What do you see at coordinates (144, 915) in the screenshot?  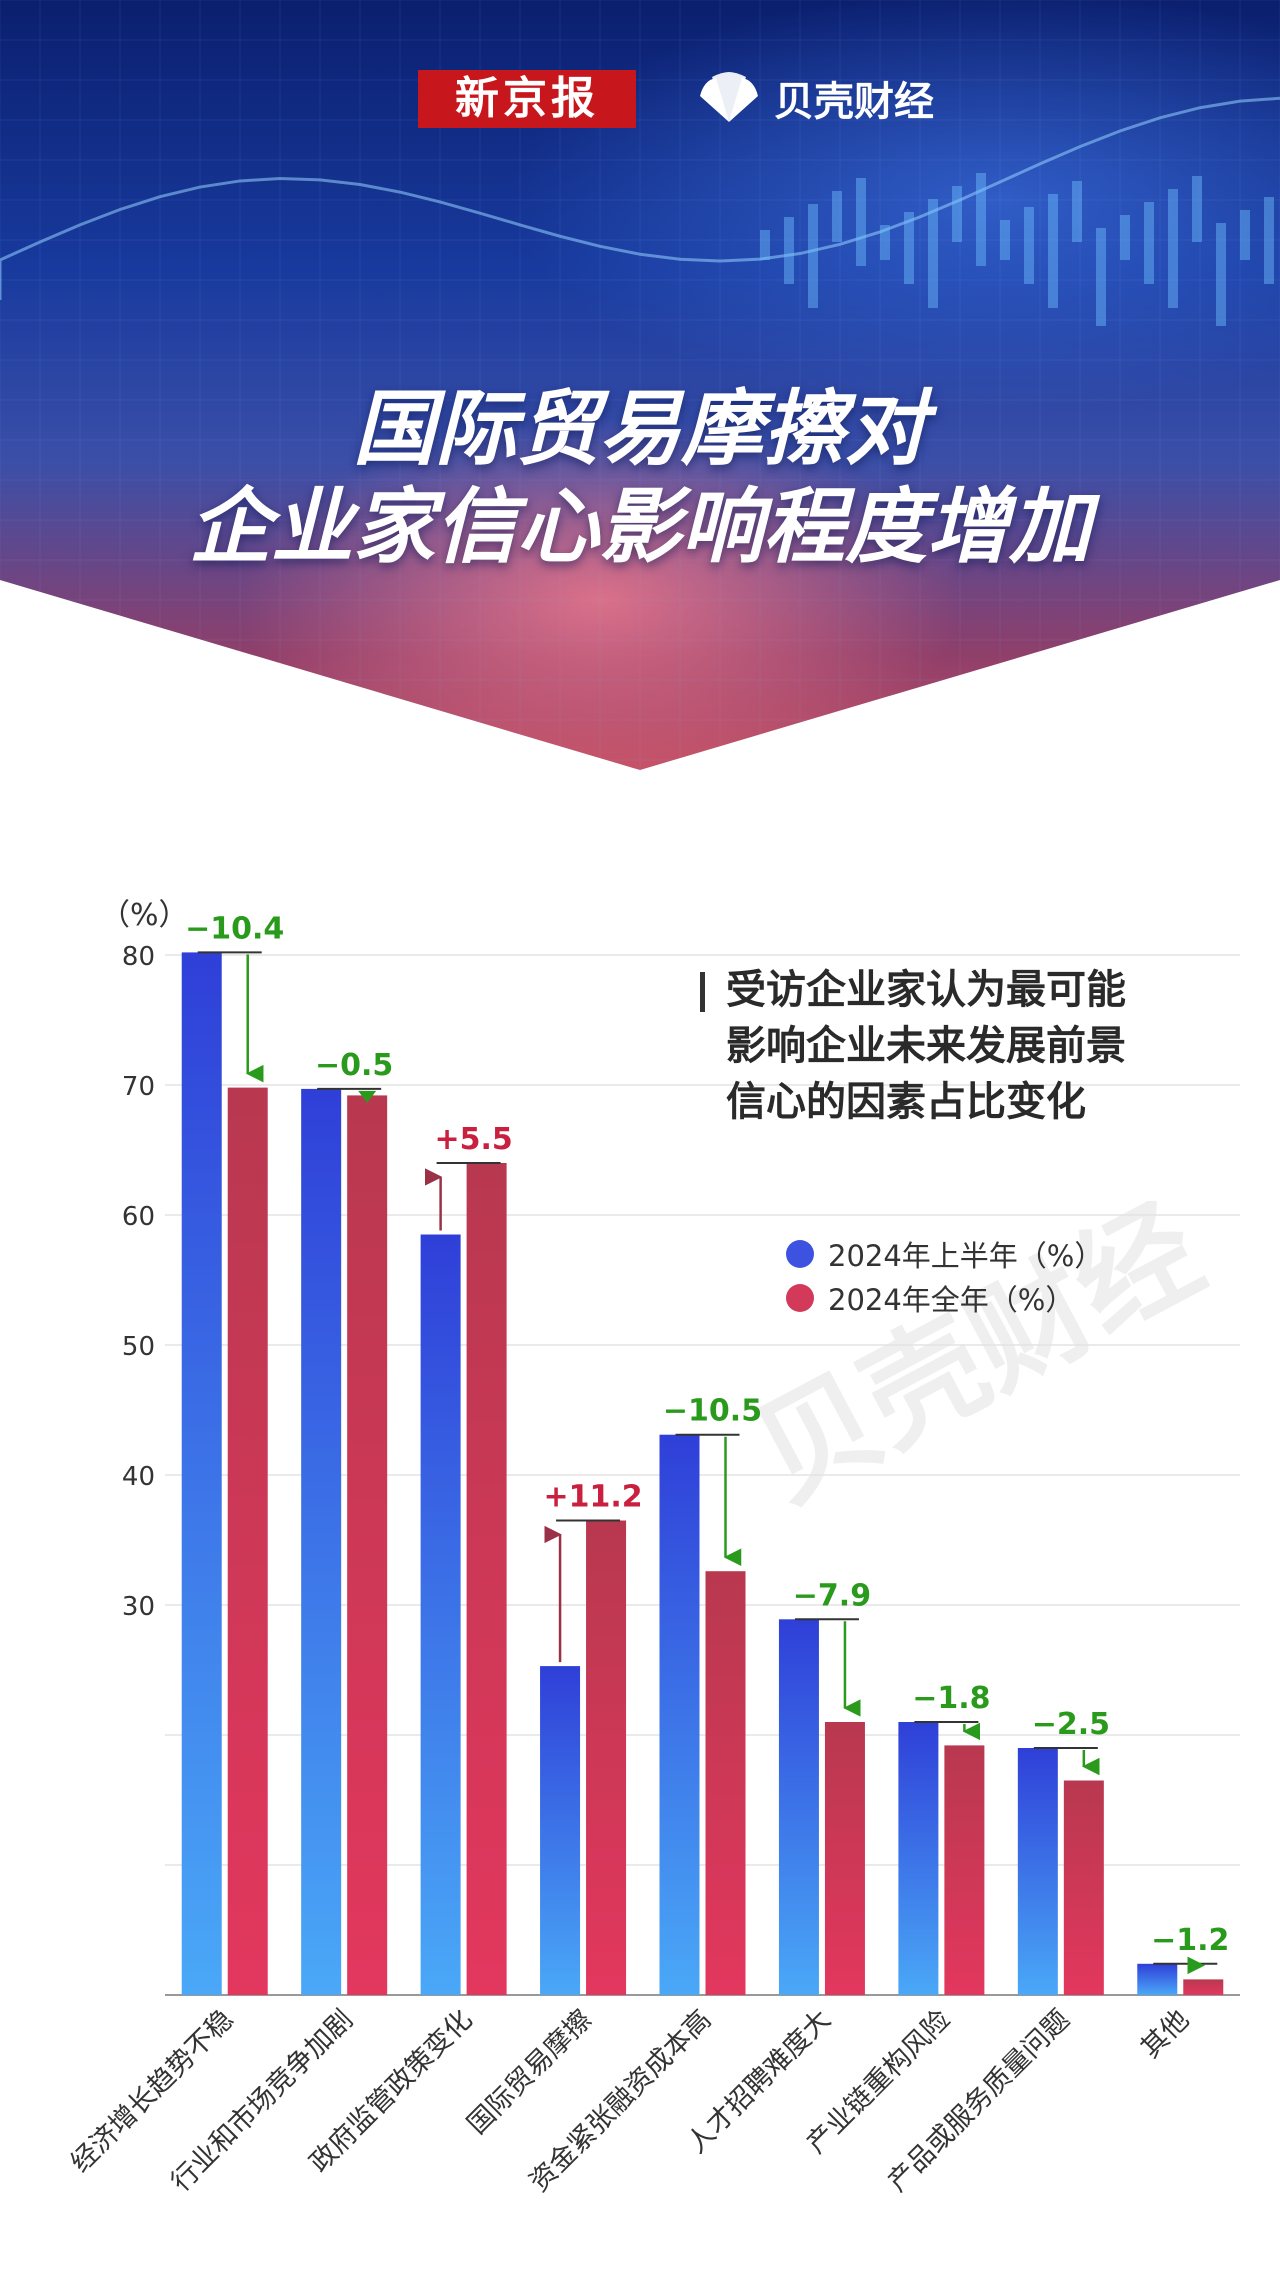 I see `y-axis-unit: （%）` at bounding box center [144, 915].